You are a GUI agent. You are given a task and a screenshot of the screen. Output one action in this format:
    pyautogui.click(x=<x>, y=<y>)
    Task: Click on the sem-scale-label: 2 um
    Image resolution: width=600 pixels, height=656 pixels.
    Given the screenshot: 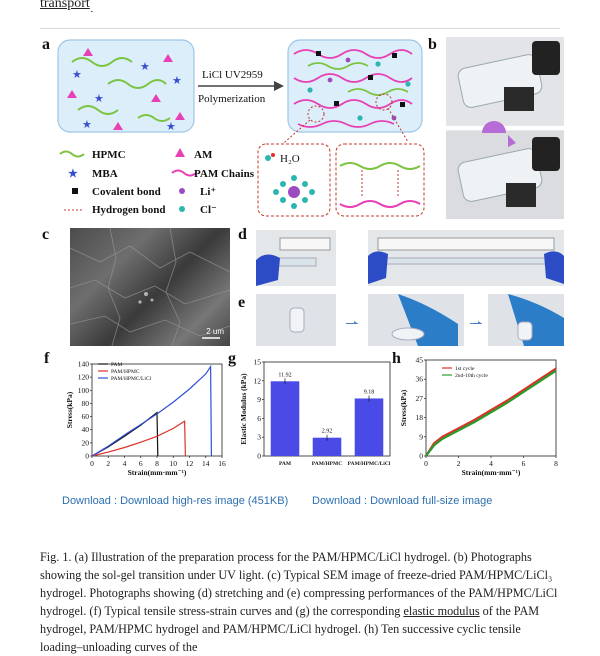 What is the action you would take?
    pyautogui.click(x=215, y=331)
    